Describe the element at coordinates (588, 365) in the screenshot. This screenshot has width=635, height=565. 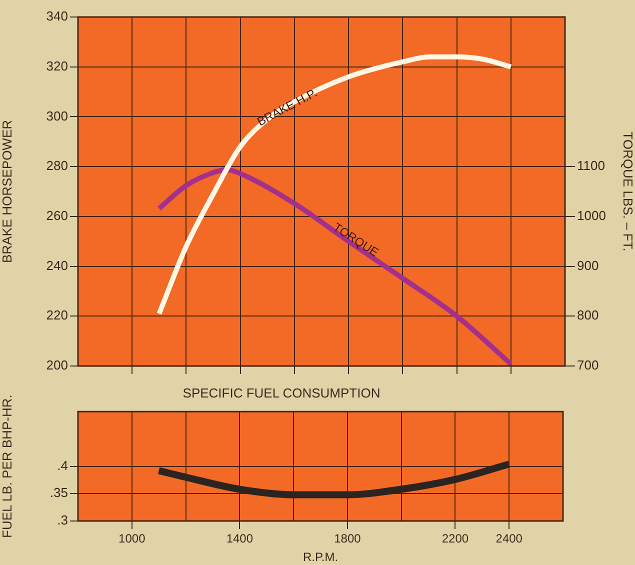
I see `y2-tick-label: 700` at that location.